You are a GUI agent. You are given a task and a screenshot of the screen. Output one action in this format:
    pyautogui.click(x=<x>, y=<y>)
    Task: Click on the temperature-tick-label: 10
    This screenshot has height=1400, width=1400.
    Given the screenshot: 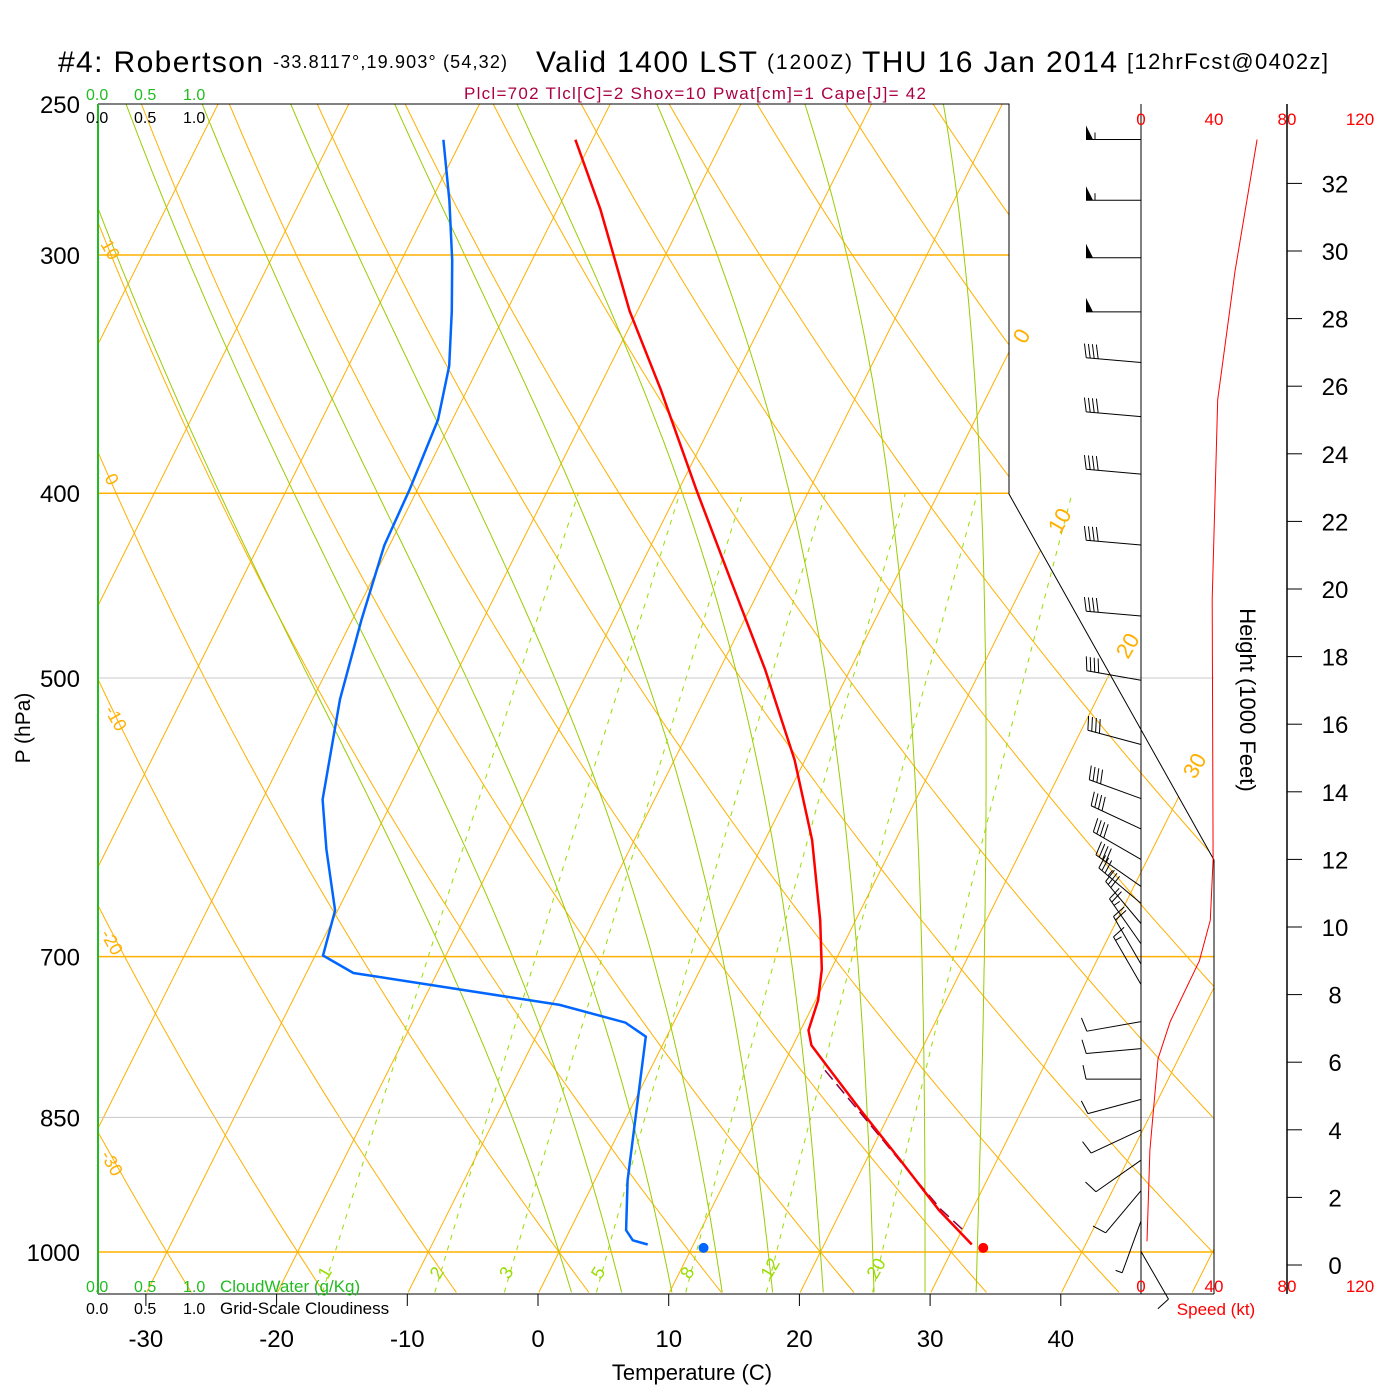 What is the action you would take?
    pyautogui.click(x=668, y=1339)
    